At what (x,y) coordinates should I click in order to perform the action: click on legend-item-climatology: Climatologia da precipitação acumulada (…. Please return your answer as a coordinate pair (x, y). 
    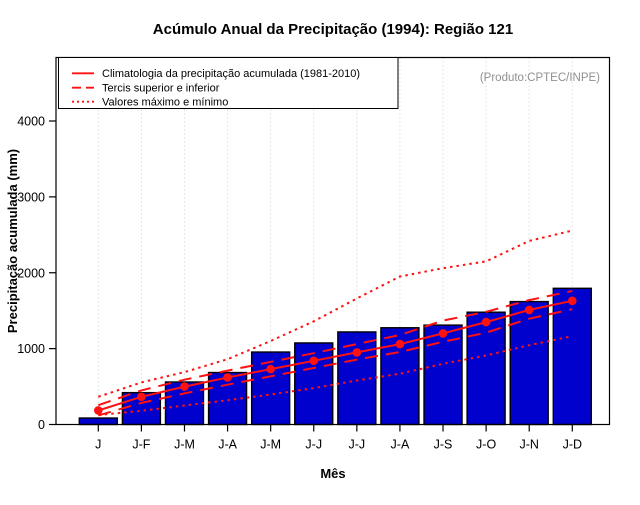
    Looking at the image, I should click on (231, 74).